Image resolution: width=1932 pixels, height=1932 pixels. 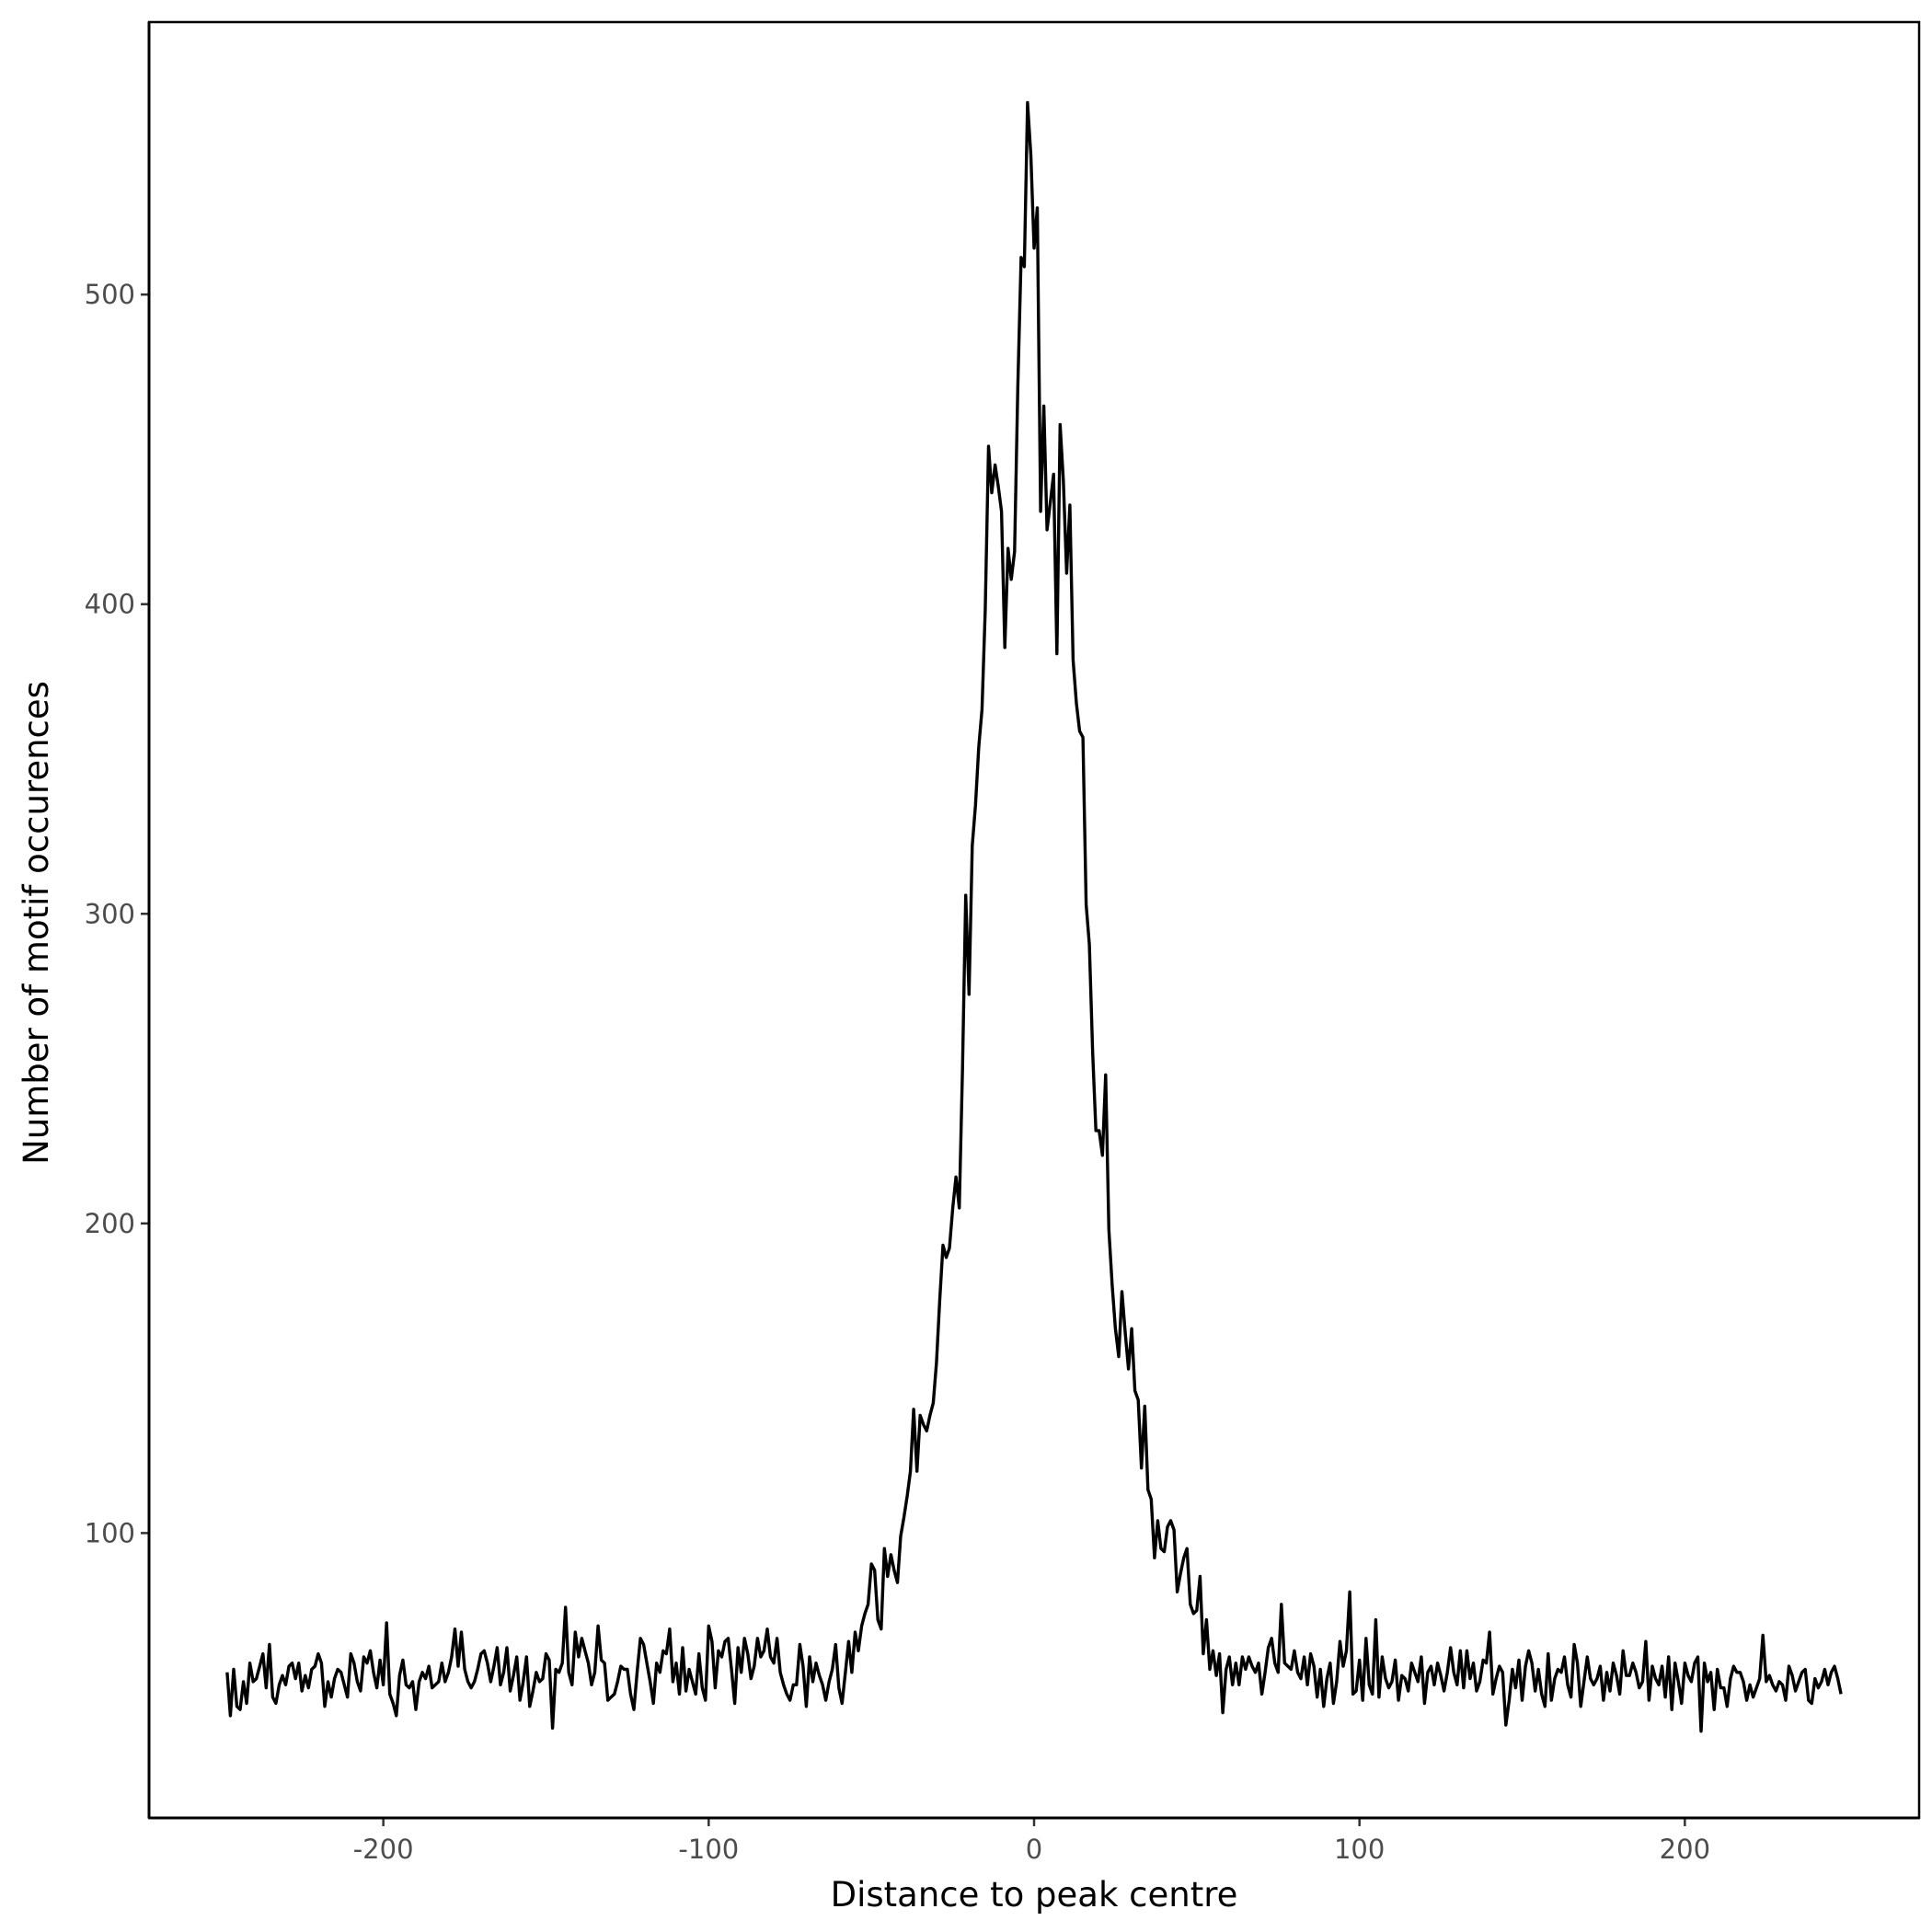 What do you see at coordinates (1685, 1849) in the screenshot?
I see `x-tick-label: 200` at bounding box center [1685, 1849].